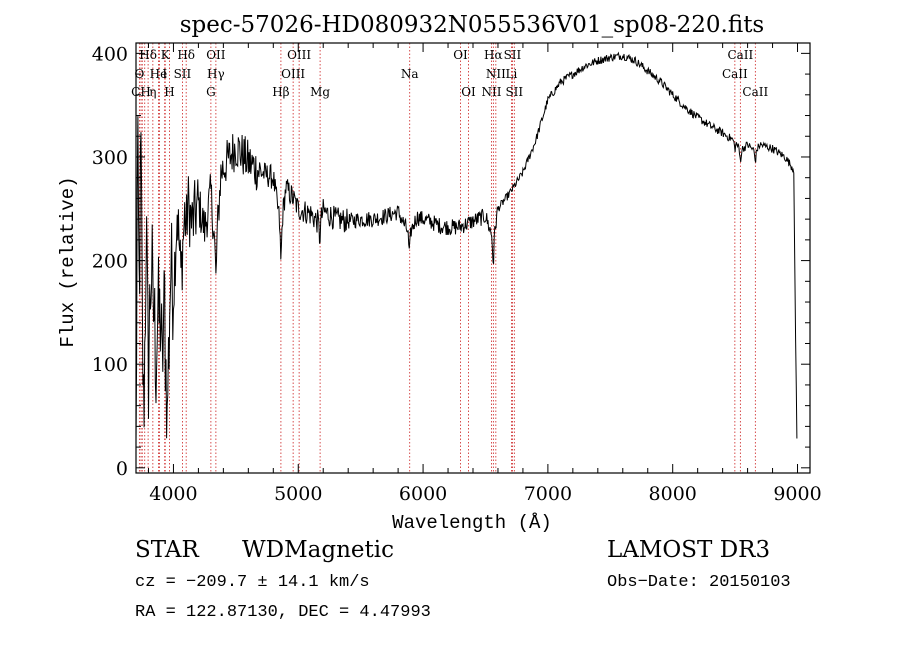 The image size is (900, 649). Describe the element at coordinates (493, 55) in the screenshot. I see `line-label: Hα` at that location.